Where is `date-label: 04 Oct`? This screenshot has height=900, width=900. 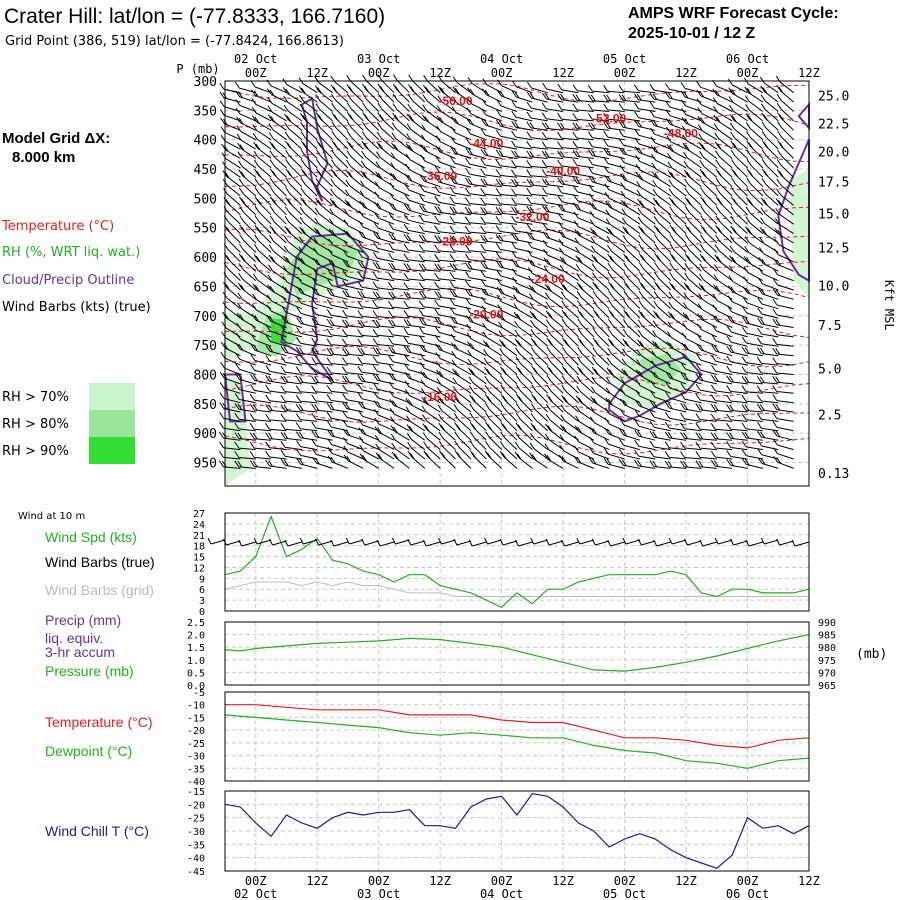 date-label: 04 Oct is located at coordinates (501, 59).